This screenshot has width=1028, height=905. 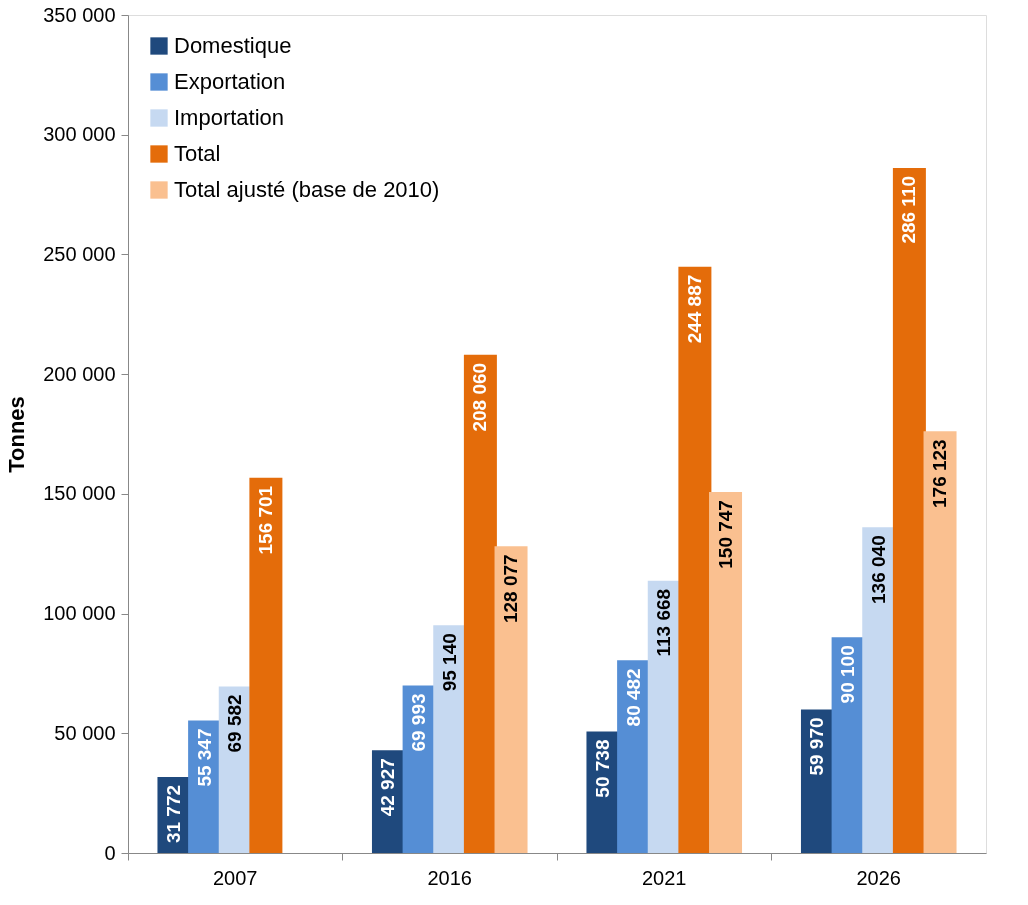 I want to click on data-label: 113 668, so click(x=664, y=622).